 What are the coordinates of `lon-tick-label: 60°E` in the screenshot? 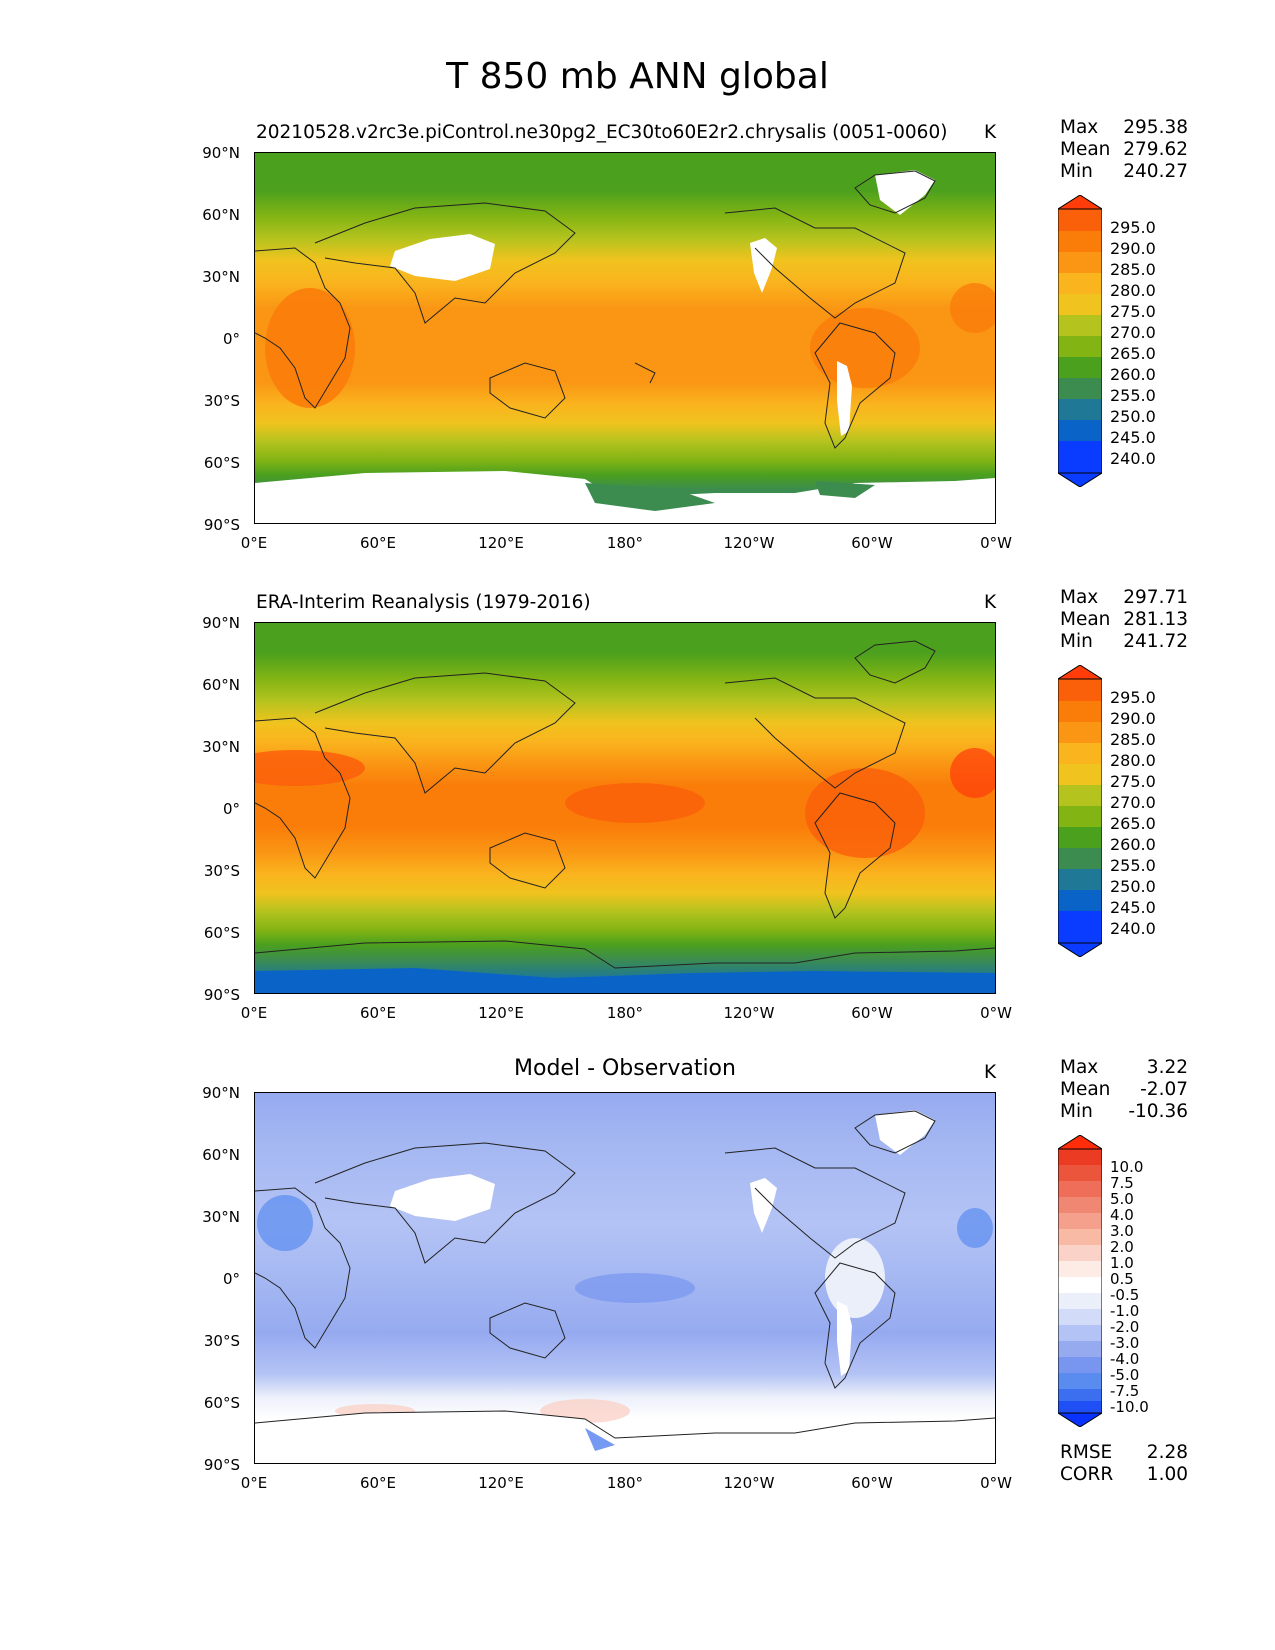 It's located at (378, 1483).